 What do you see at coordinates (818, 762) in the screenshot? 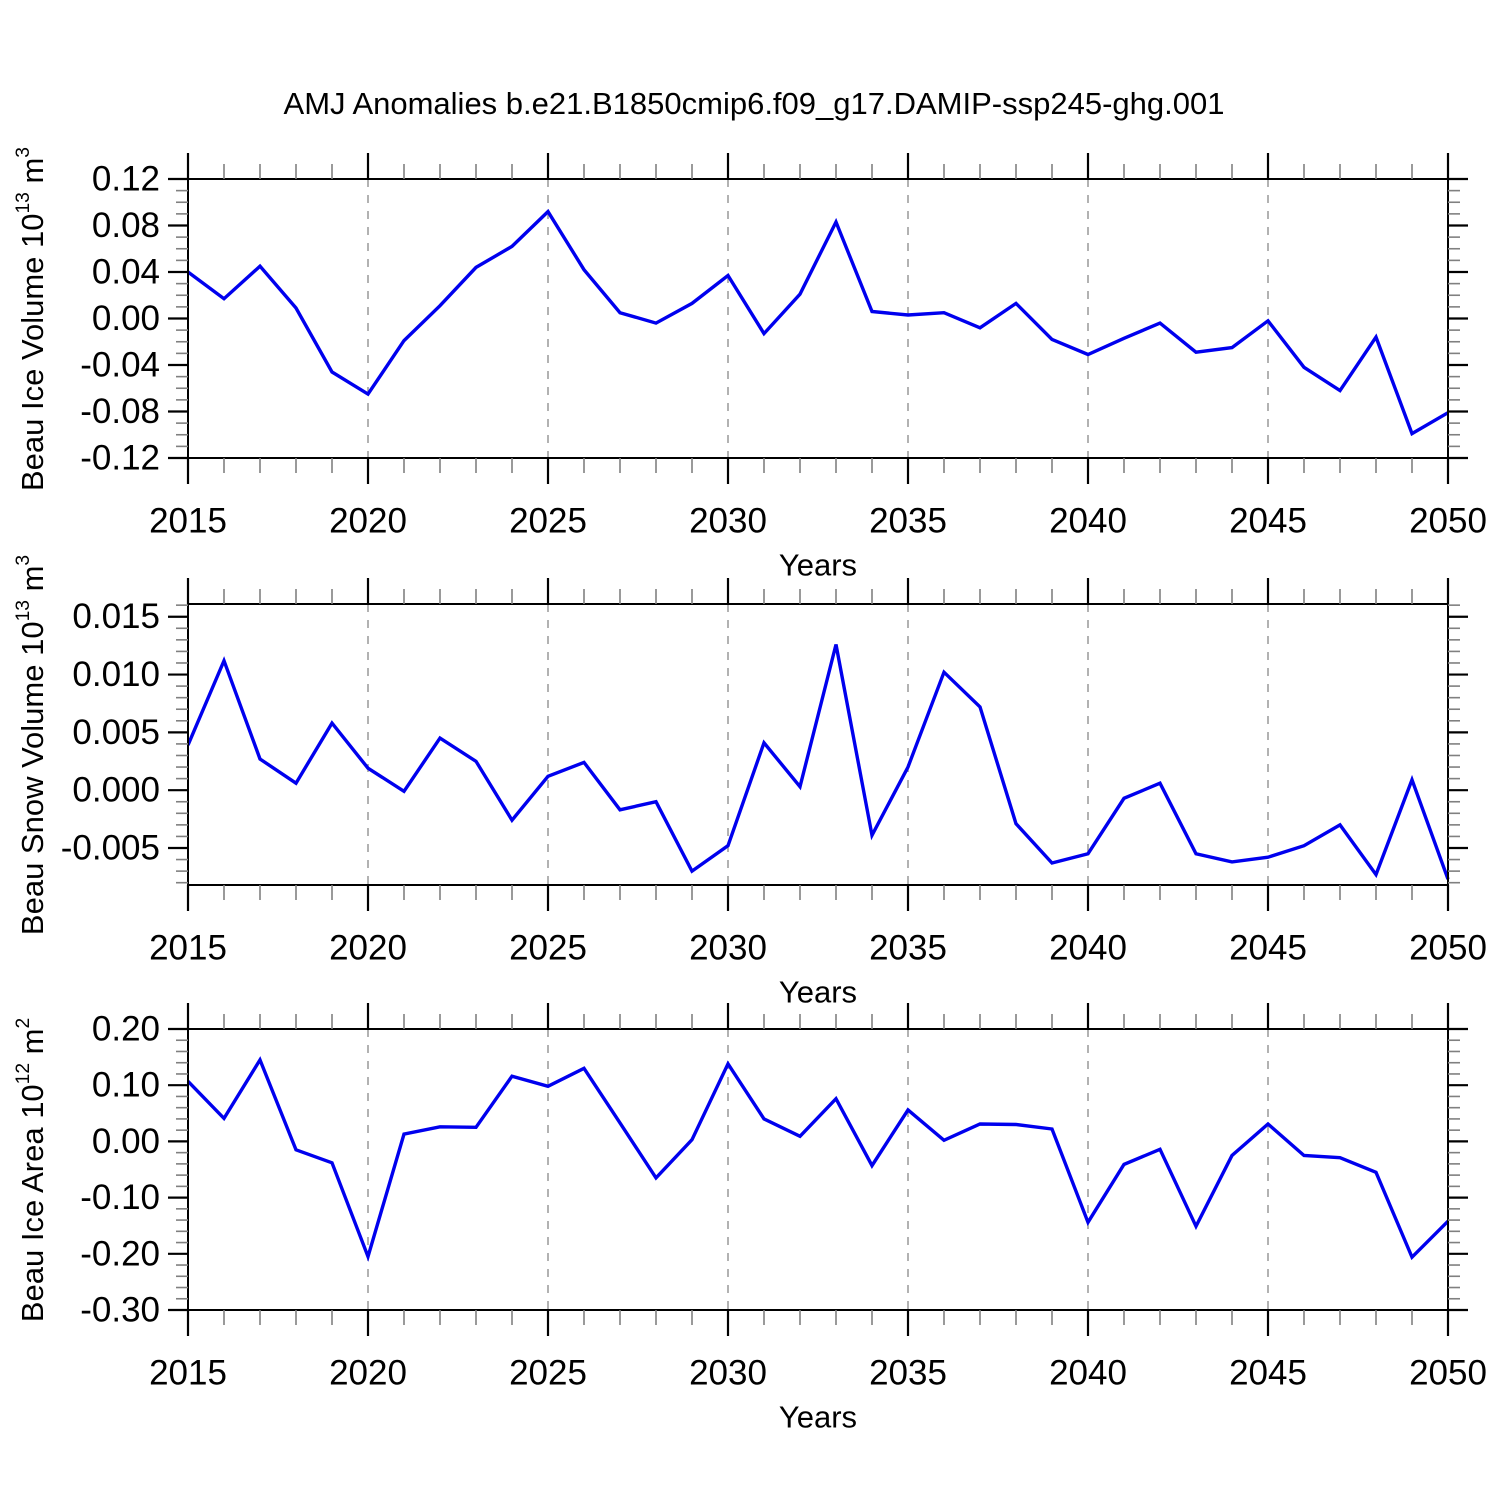
I see `data-line-snow-volume` at bounding box center [818, 762].